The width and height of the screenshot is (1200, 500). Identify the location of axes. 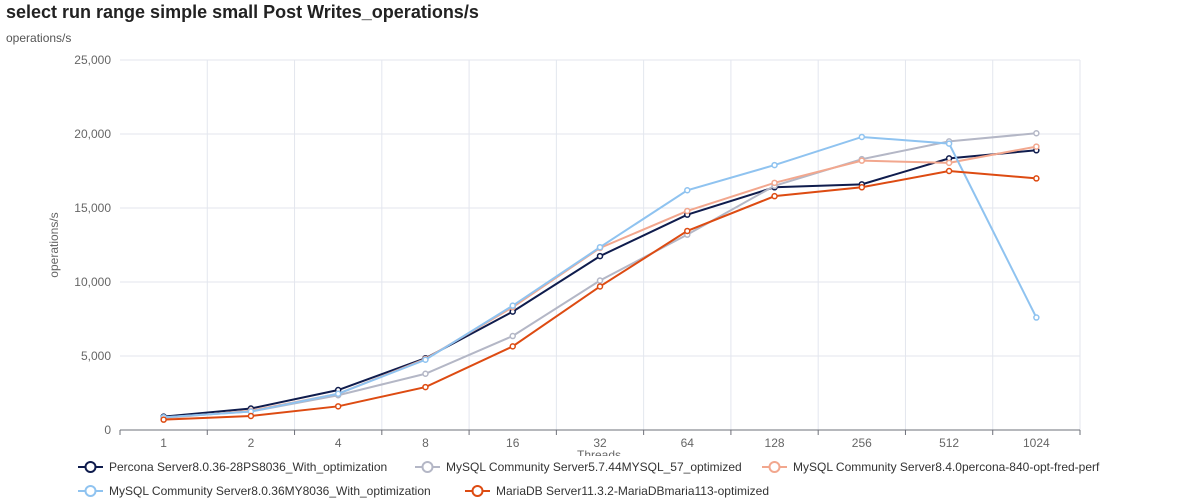
(600, 432).